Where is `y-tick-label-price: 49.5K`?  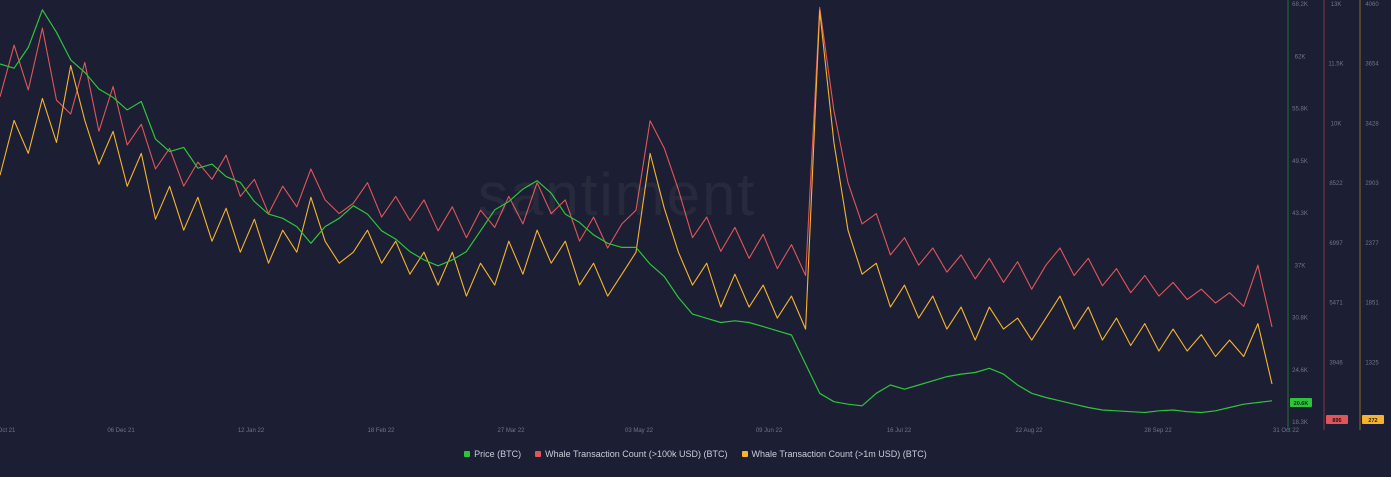 y-tick-label-price: 49.5K is located at coordinates (1300, 162).